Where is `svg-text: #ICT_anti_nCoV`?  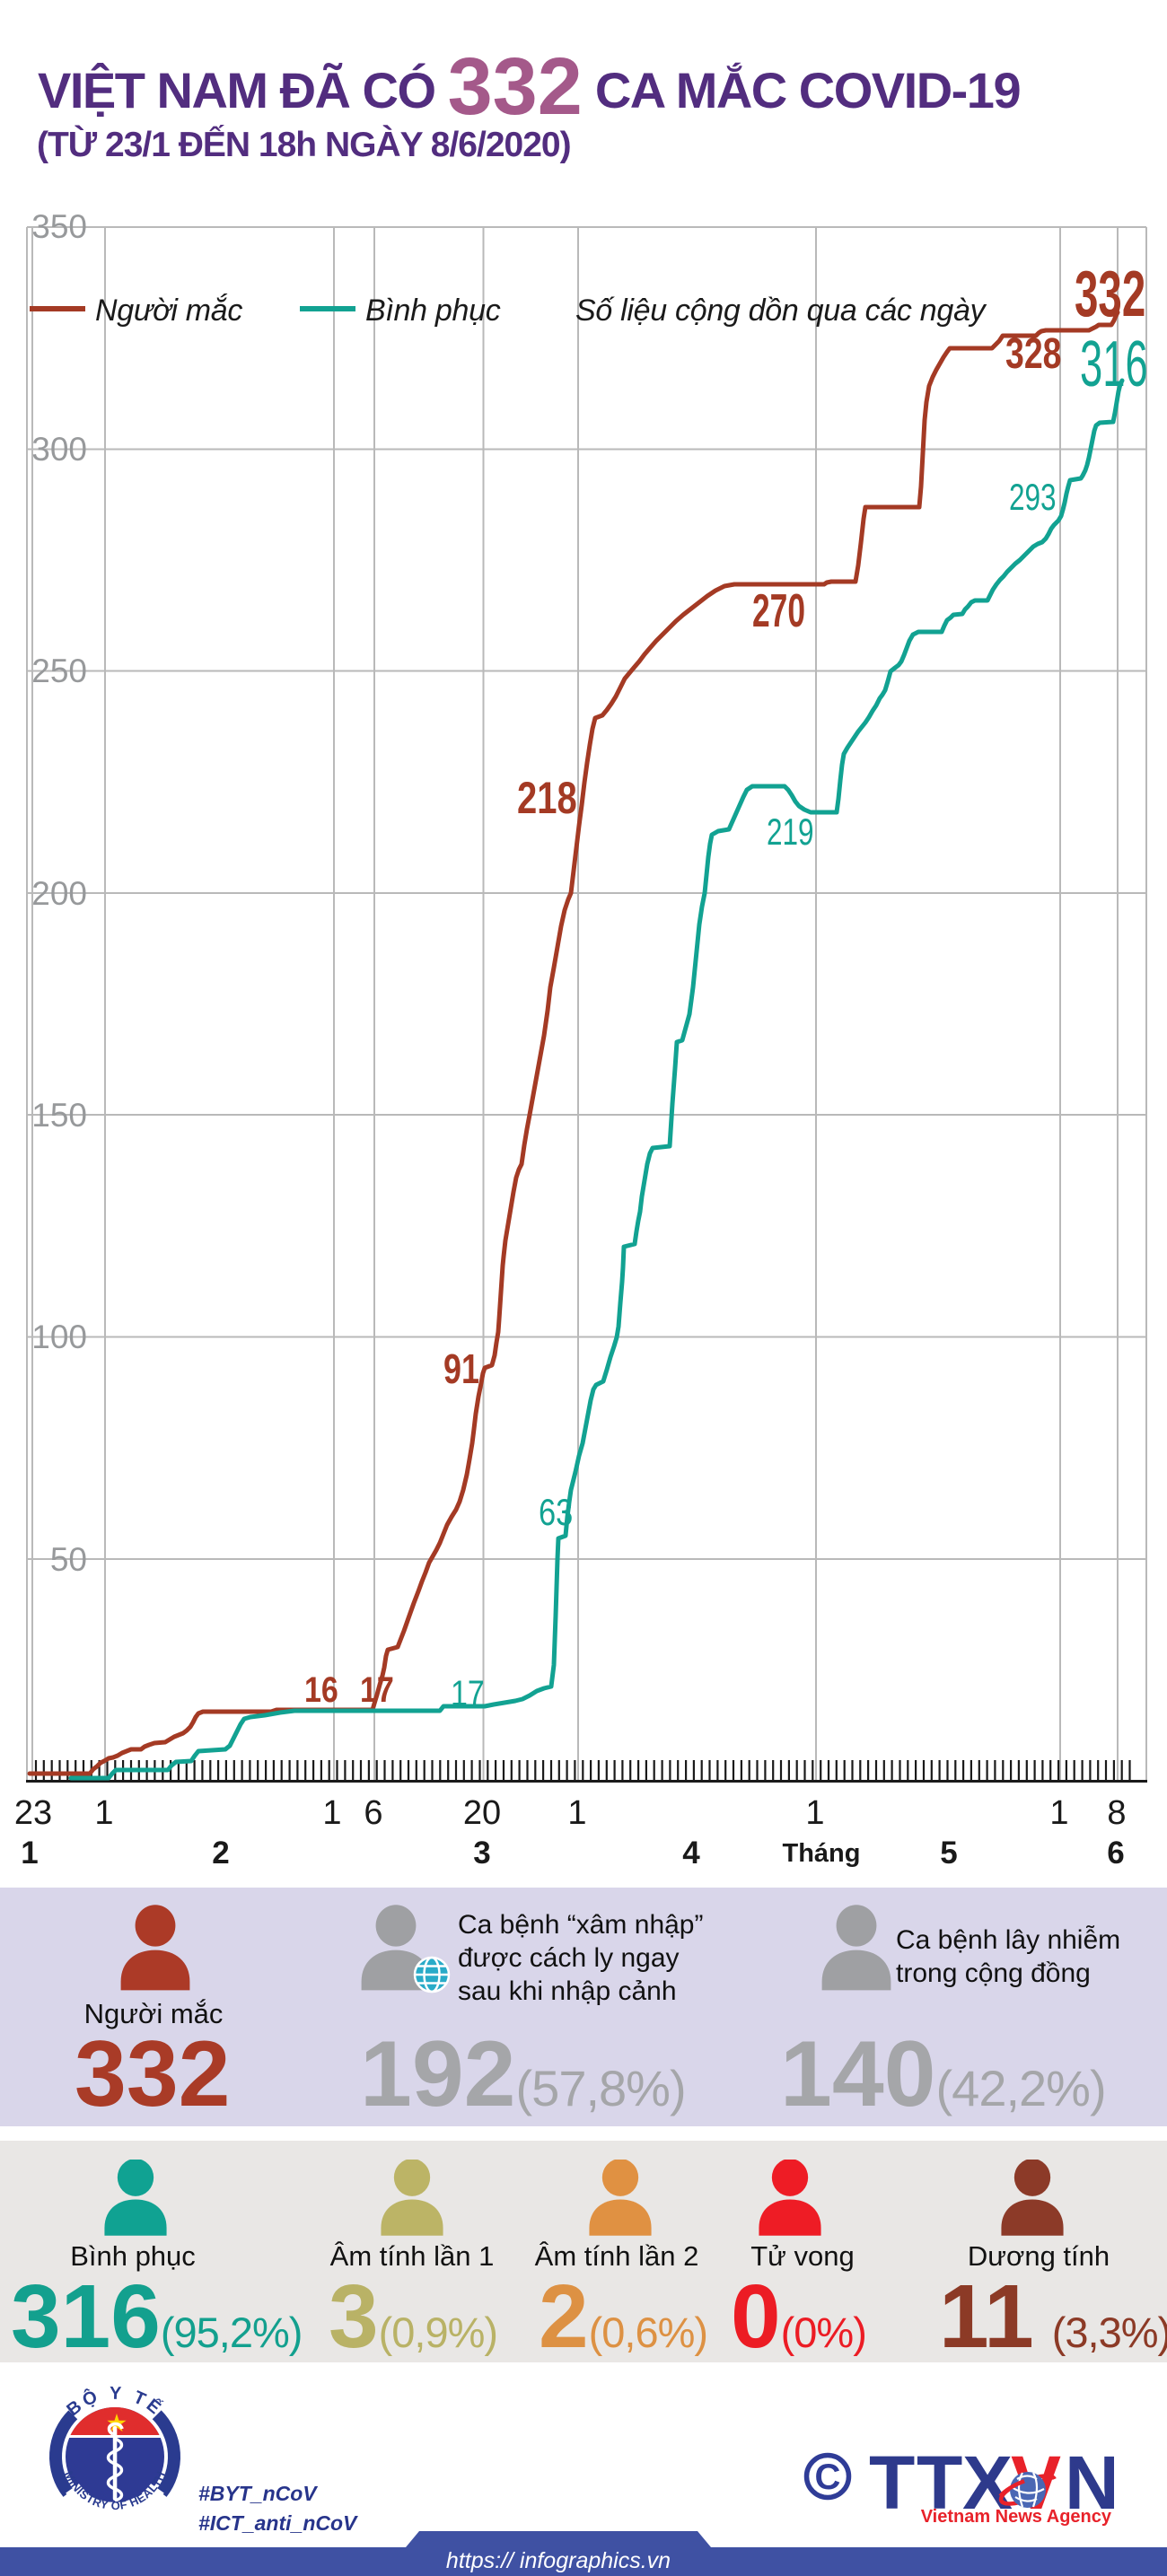 svg-text: #ICT_anti_nCoV is located at coordinates (278, 2523).